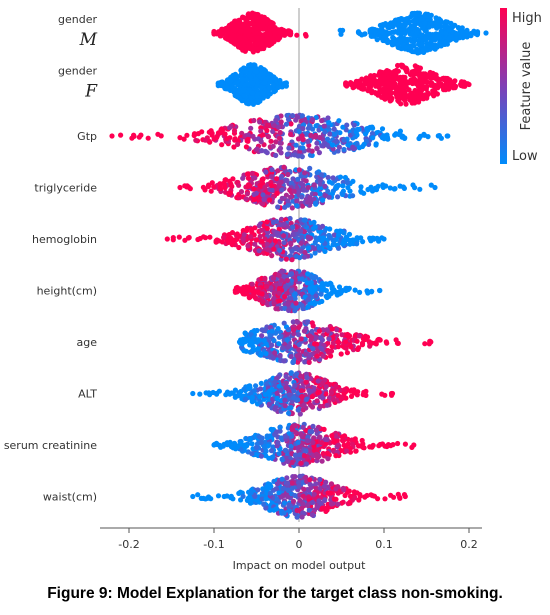  I want to click on feature-label: ALT, so click(87, 394).